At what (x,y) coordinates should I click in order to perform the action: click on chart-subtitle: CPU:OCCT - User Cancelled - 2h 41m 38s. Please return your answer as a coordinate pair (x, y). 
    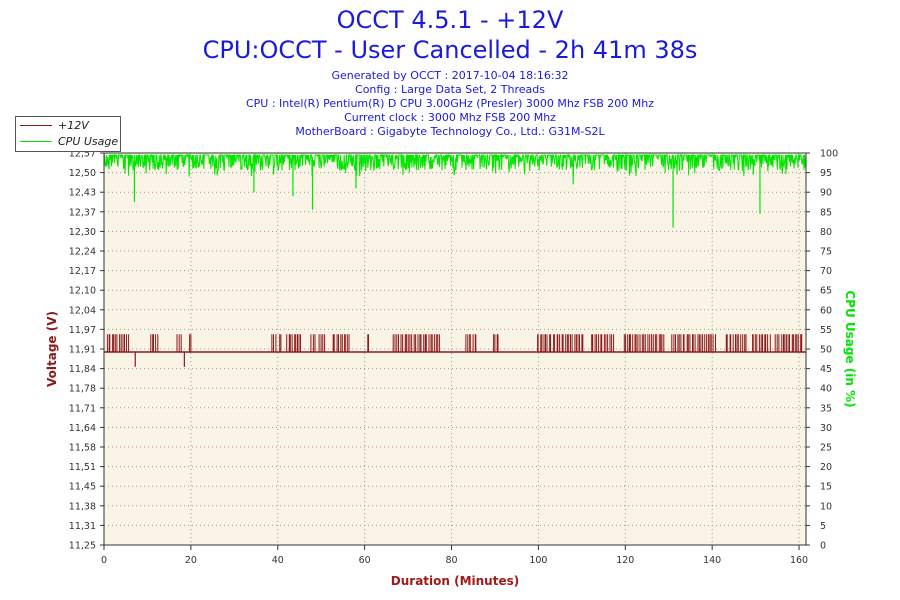
    Looking at the image, I should click on (450, 50).